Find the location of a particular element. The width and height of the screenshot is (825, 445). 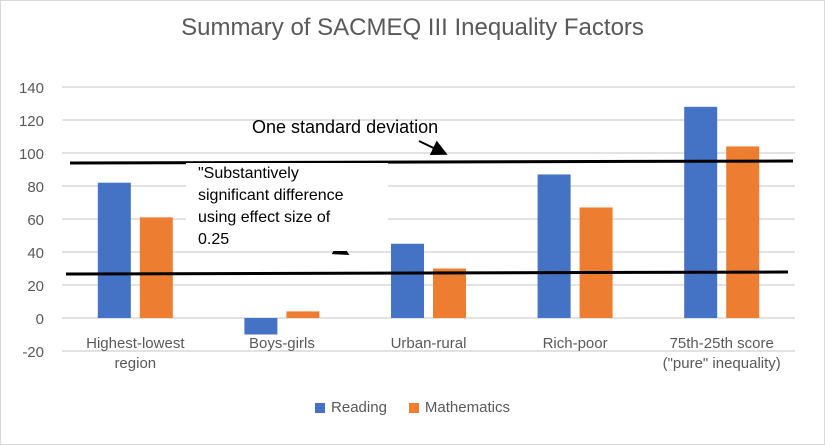

x-category-label: Highest-lowest is located at coordinates (135, 343).